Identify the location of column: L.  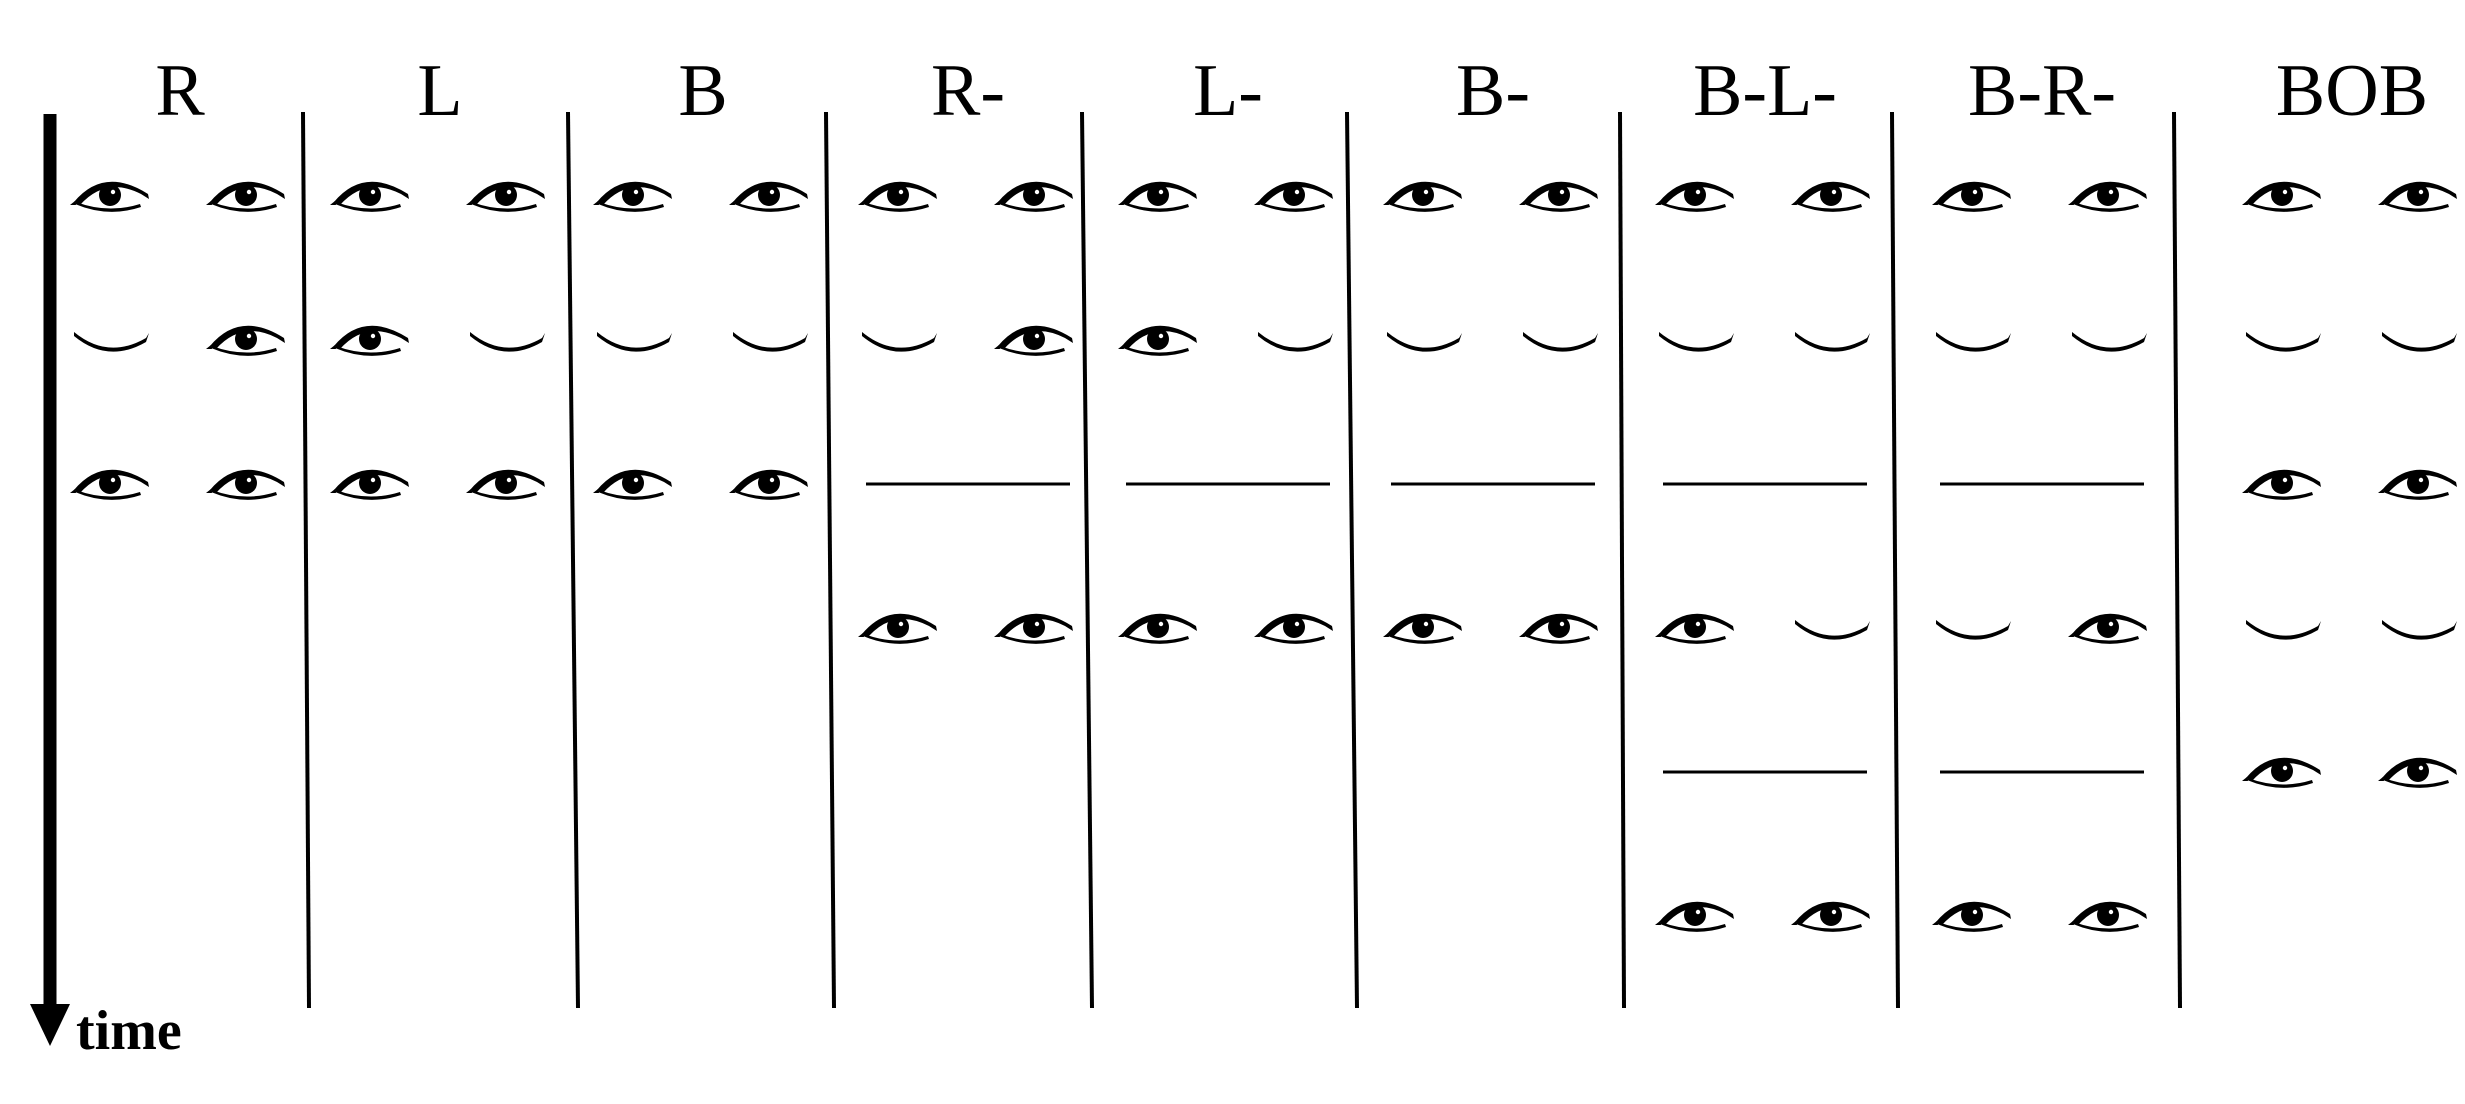
(437, 275).